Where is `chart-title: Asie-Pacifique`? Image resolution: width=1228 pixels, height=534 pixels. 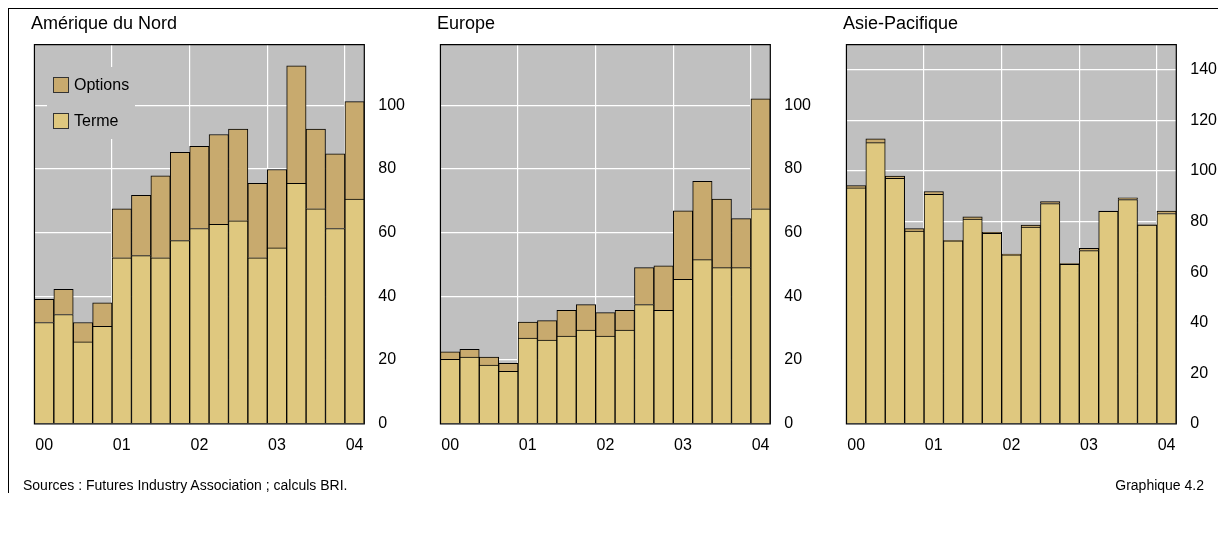 chart-title: Asie-Pacifique is located at coordinates (901, 22).